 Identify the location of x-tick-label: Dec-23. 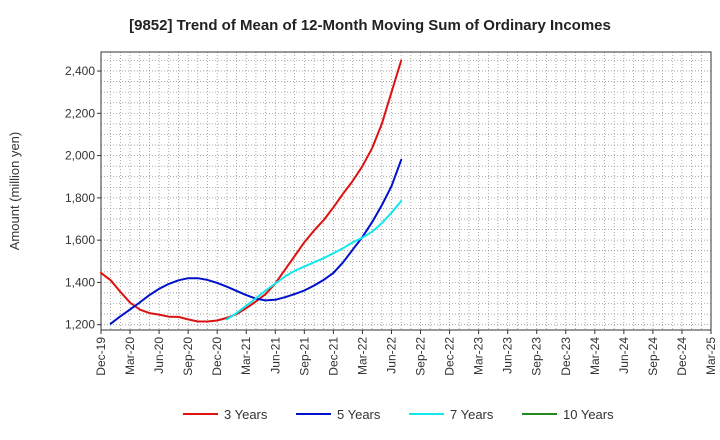
(566, 356).